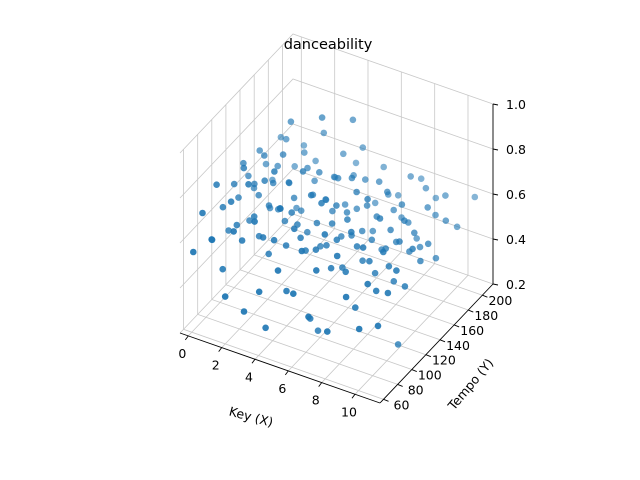 This screenshot has height=480, width=640. Describe the element at coordinates (516, 239) in the screenshot. I see `z-tick-label: 0.4` at that location.